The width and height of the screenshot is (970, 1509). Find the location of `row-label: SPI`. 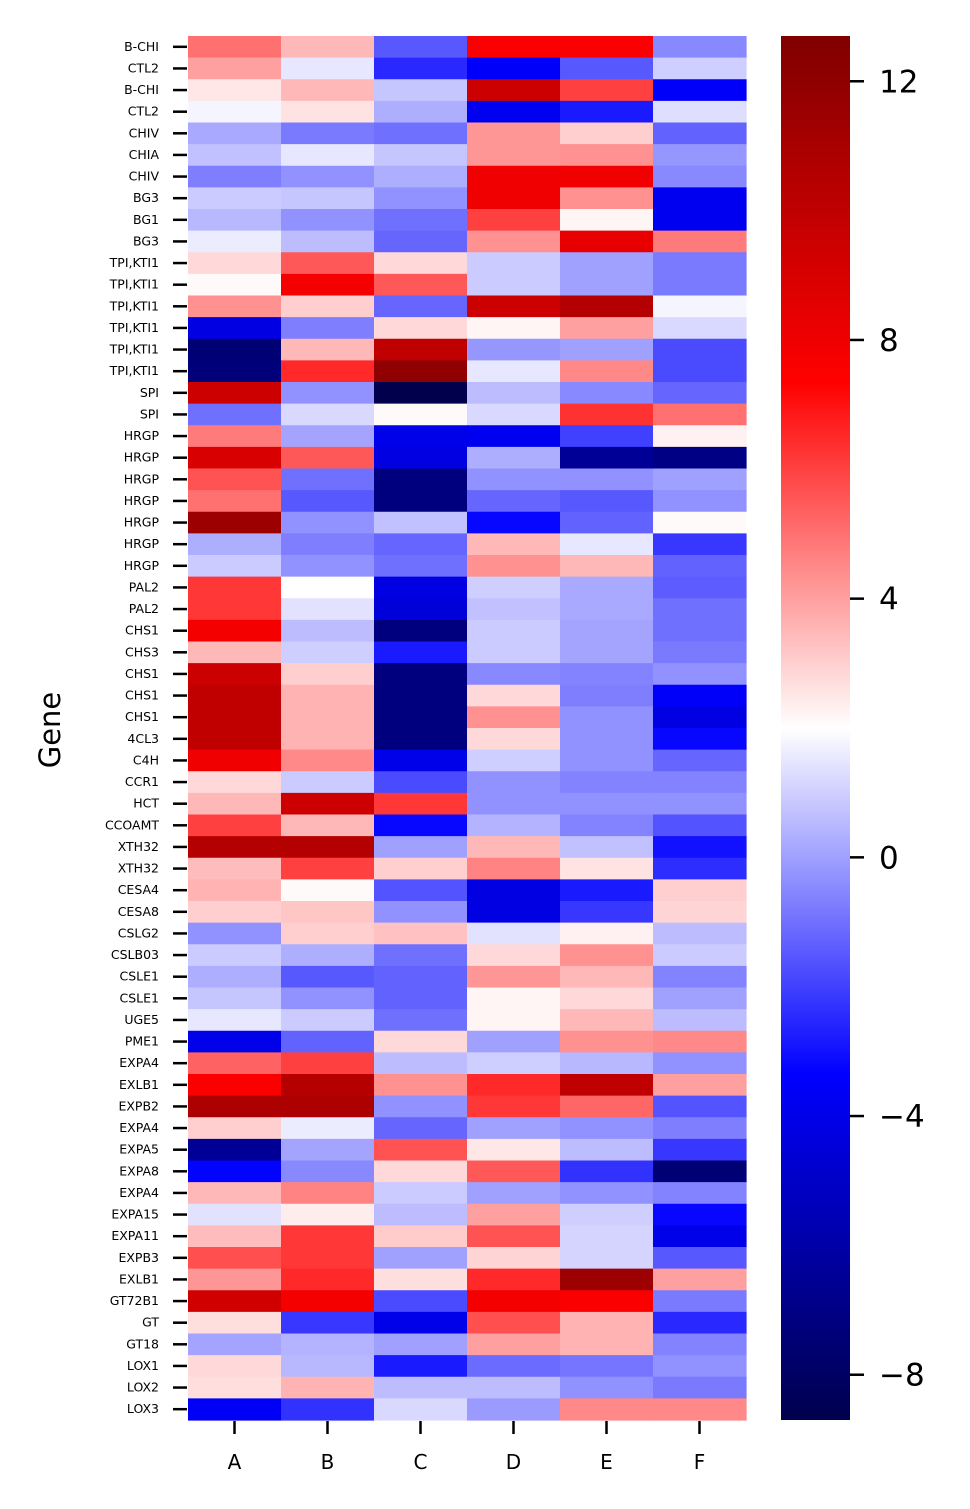

row-label: SPI is located at coordinates (149, 413).